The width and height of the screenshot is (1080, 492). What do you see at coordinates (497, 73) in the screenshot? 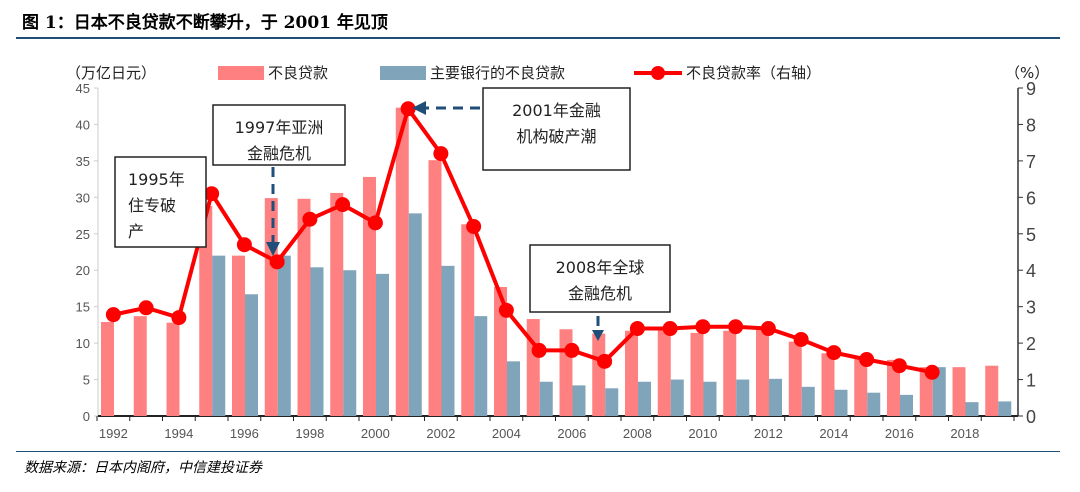
I see `legend-label-major: 主要银行的不良贷款` at bounding box center [497, 73].